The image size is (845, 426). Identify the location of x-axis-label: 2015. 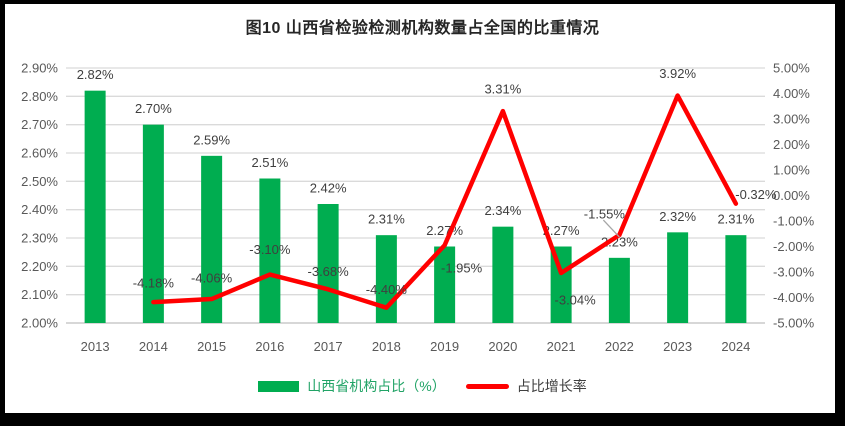
(211, 346).